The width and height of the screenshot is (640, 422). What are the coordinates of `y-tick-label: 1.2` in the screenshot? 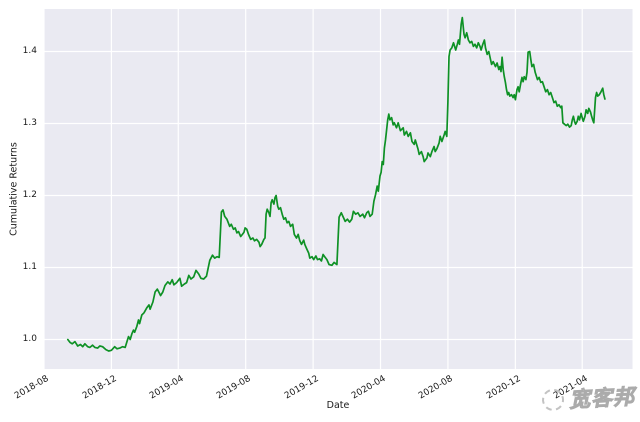 It's located at (29, 194).